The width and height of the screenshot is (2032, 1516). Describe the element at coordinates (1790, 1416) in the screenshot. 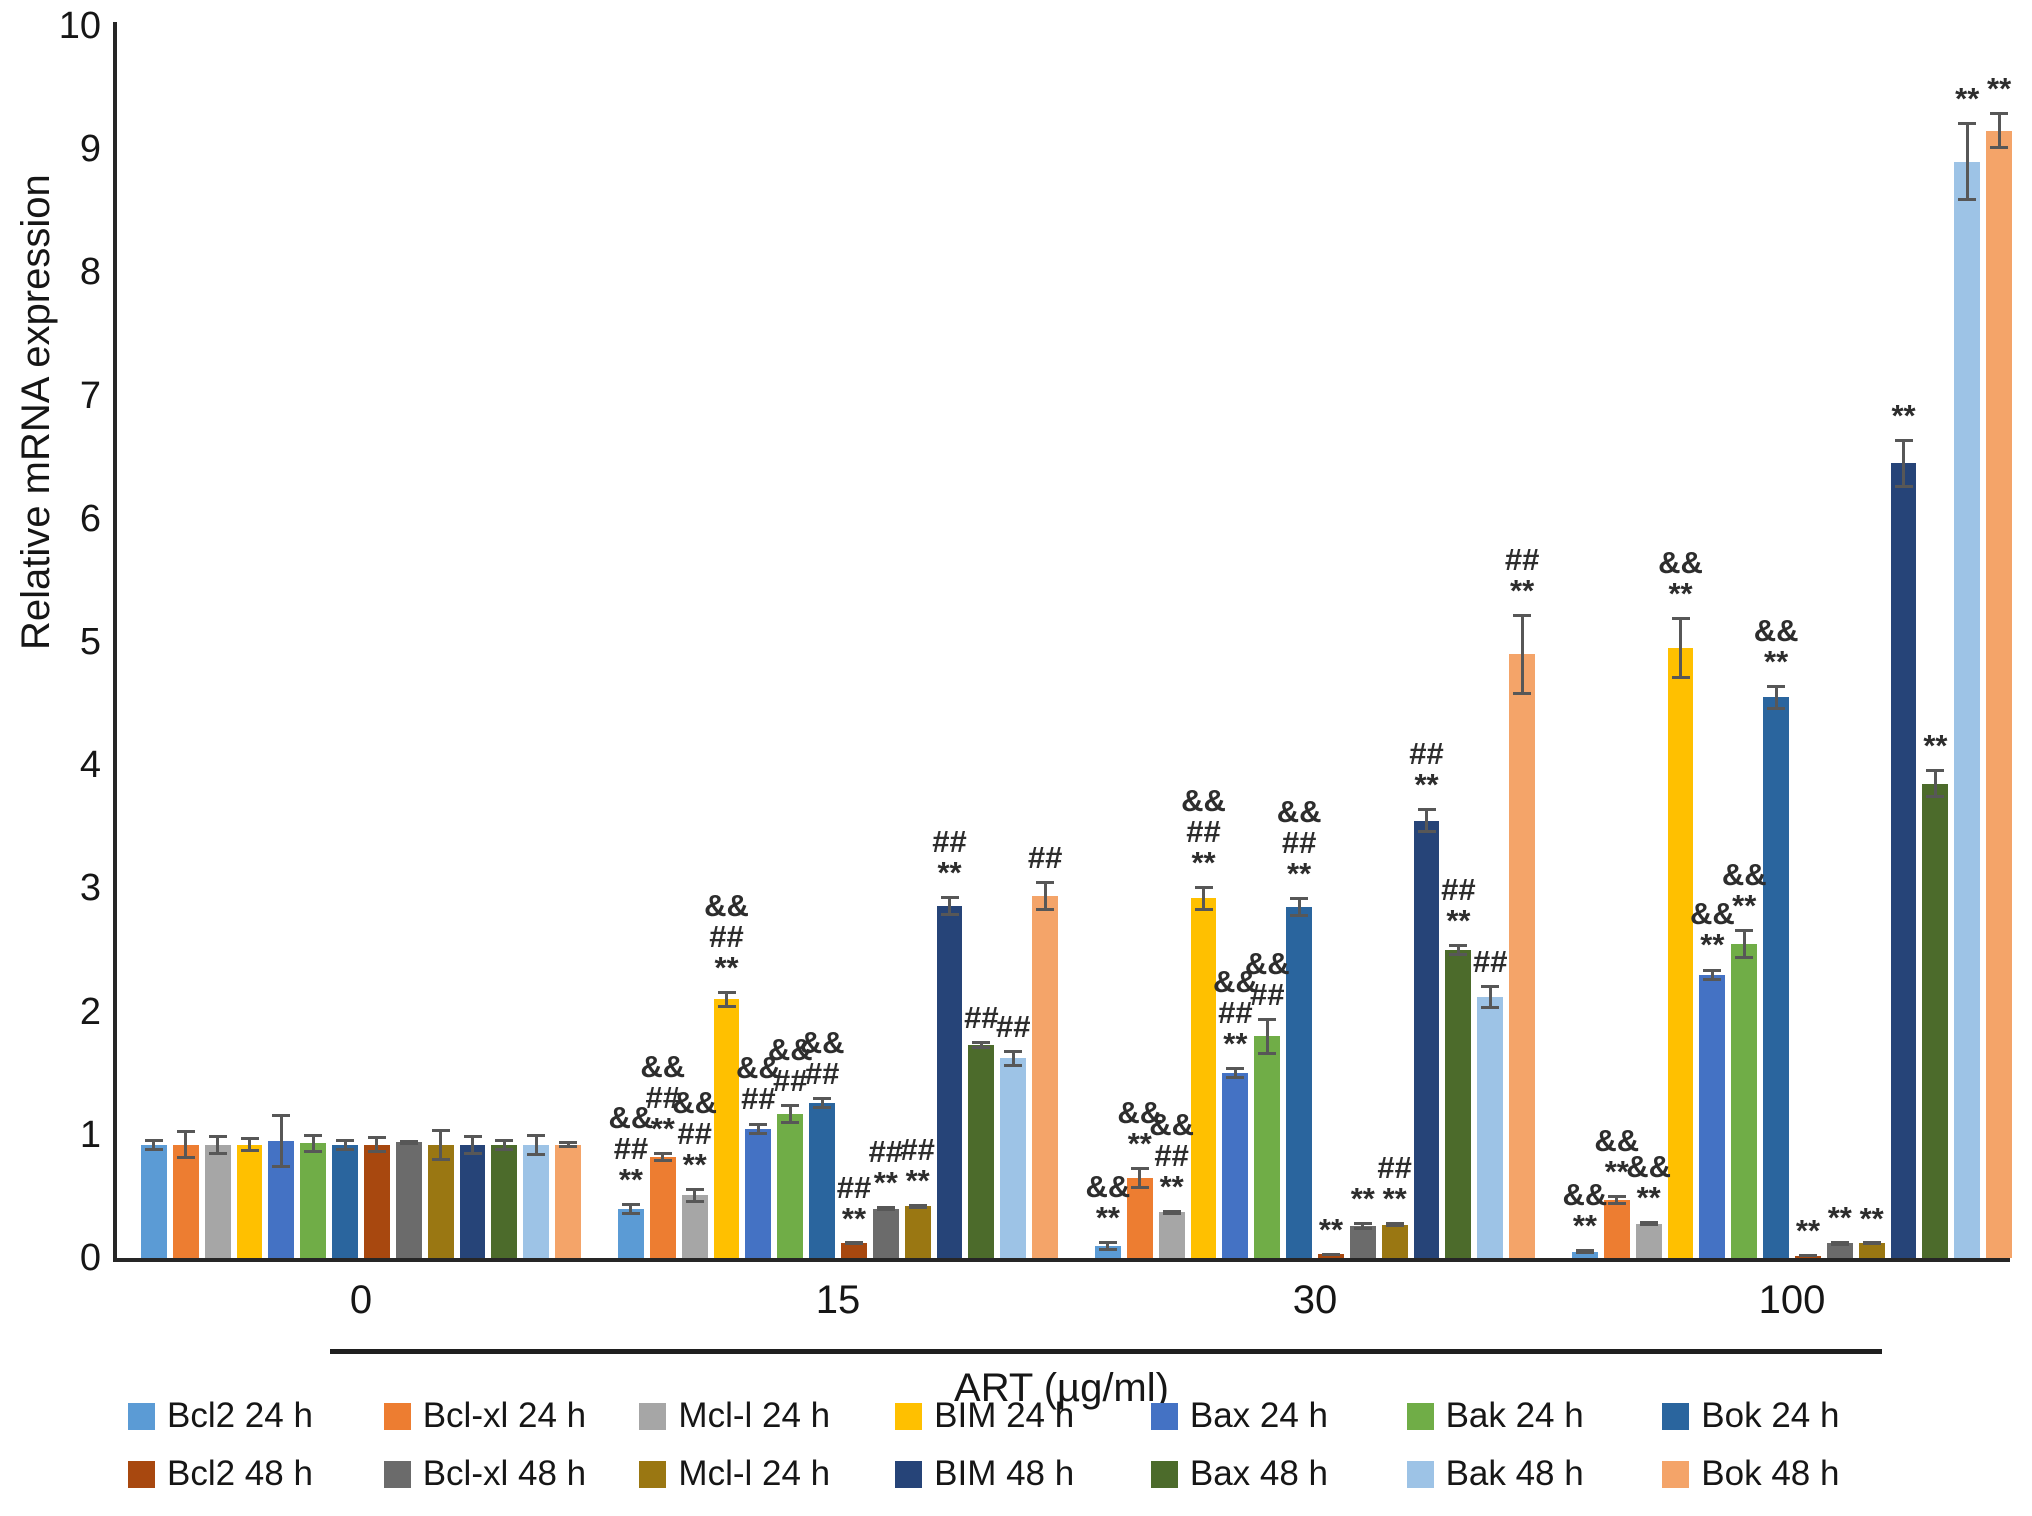

I see `legend-item: Bok 24 h` at that location.